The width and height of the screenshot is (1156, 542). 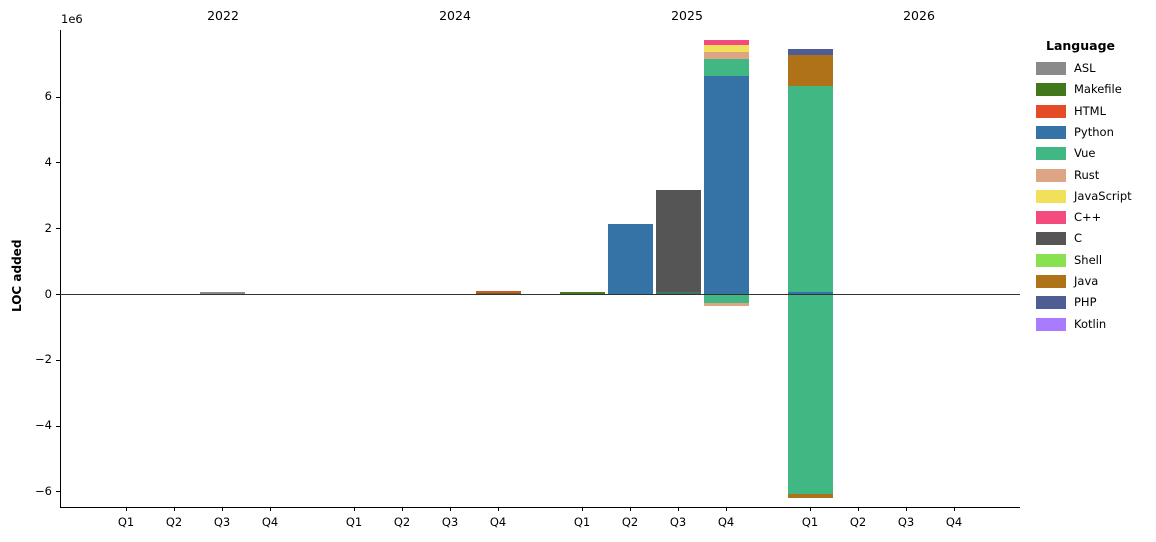 What do you see at coordinates (726, 48) in the screenshot?
I see `bar-segment-javascript` at bounding box center [726, 48].